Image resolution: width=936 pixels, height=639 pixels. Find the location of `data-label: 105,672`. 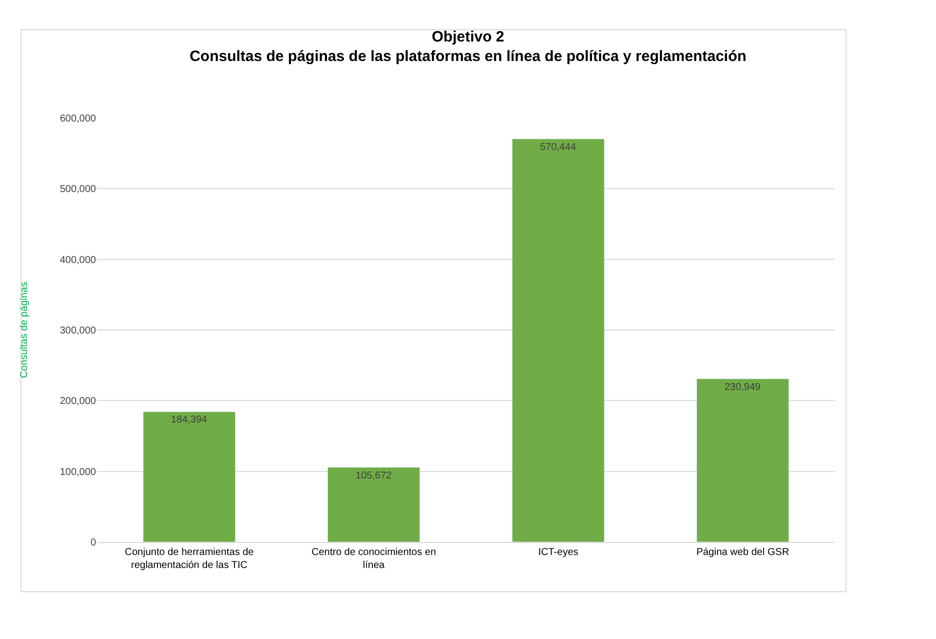

data-label: 105,672 is located at coordinates (373, 476).